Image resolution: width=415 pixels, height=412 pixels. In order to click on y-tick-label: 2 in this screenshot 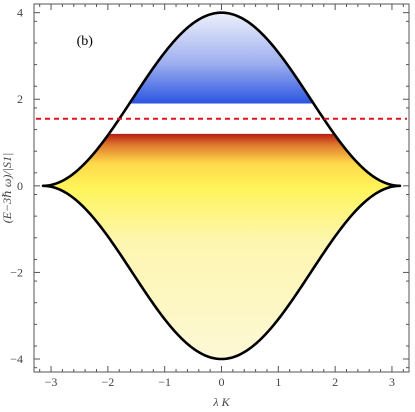, I will do `click(20, 99)`.